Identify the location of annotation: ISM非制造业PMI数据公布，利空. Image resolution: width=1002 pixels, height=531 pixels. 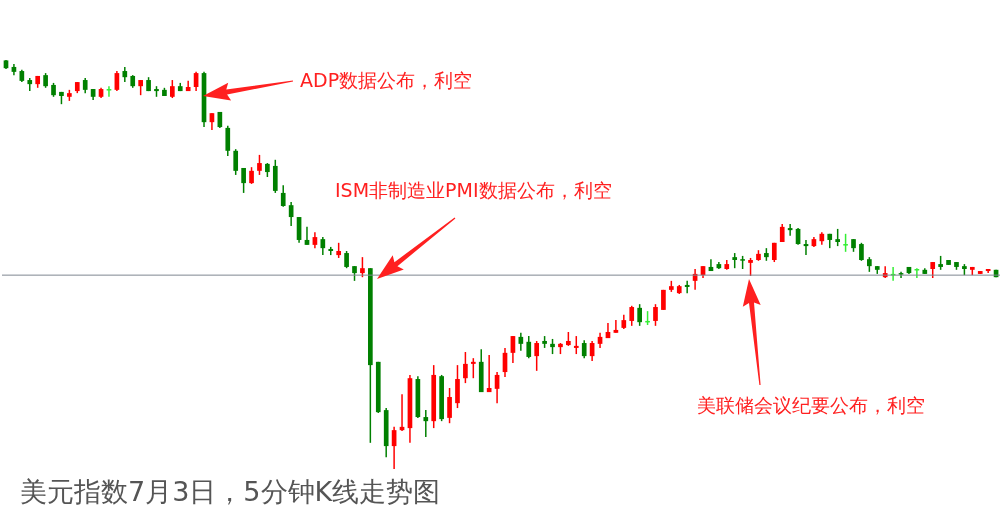
(473, 190).